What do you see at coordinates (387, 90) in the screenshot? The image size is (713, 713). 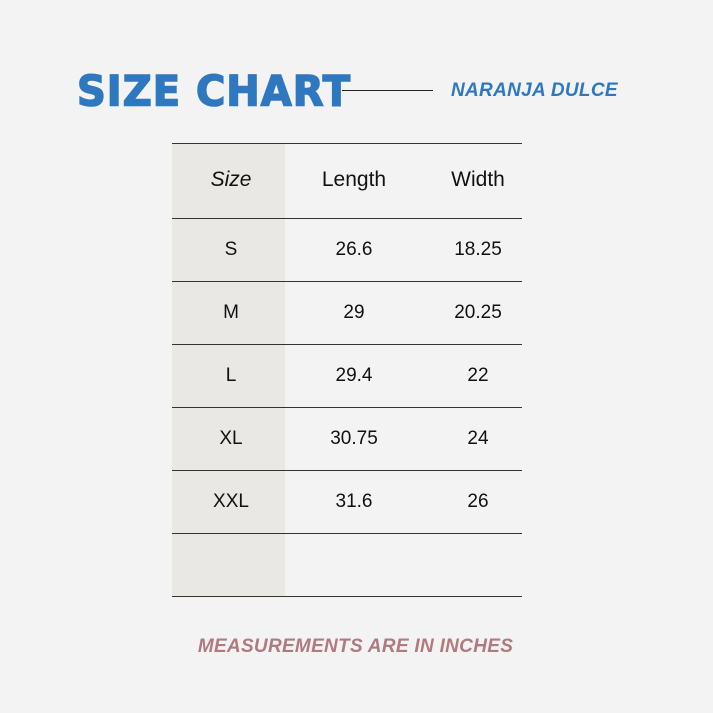 I see `divider` at bounding box center [387, 90].